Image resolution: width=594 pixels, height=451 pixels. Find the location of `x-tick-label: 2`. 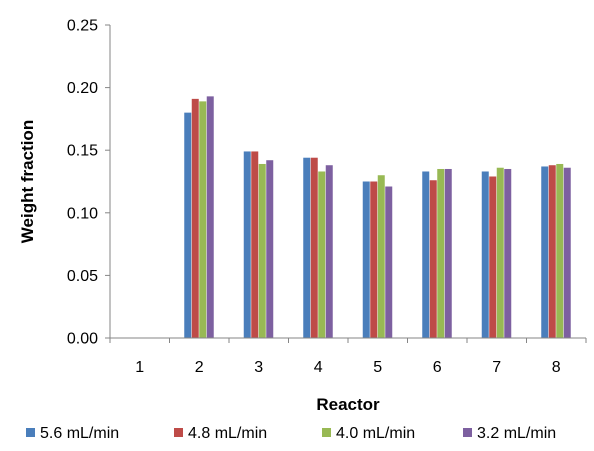

x-tick-label: 2 is located at coordinates (199, 367).